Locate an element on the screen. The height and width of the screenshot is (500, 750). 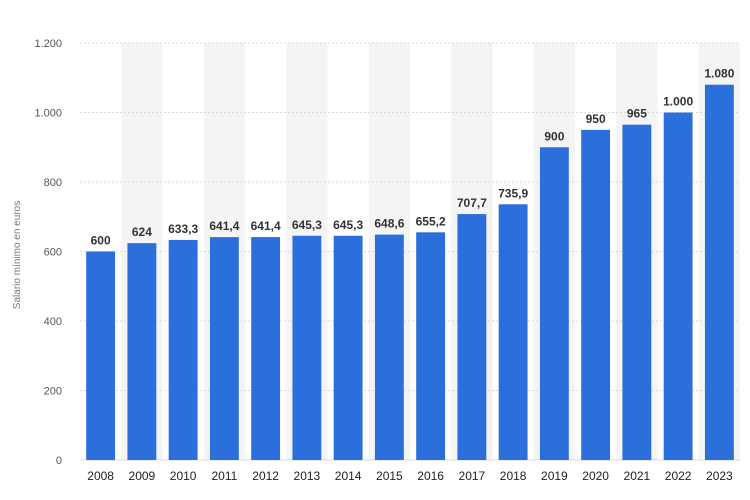
x-tick-label: 2013 is located at coordinates (307, 476).